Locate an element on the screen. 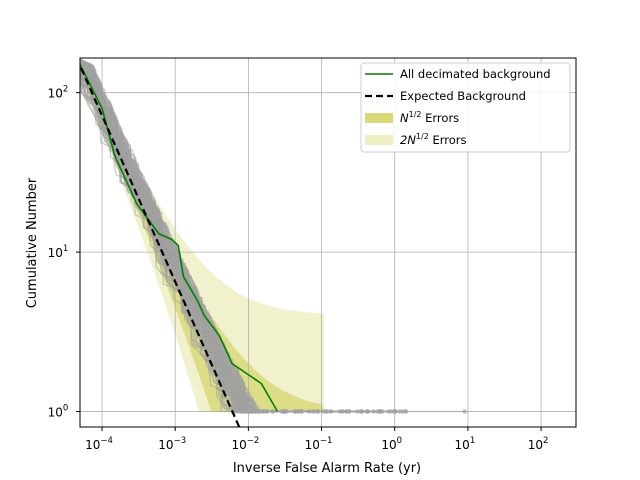 The image size is (640, 480). y-axis-label: Cumulative Number is located at coordinates (32, 242).